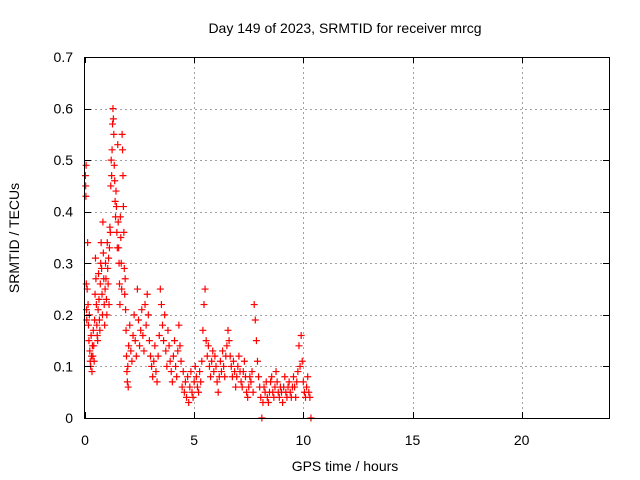  I want to click on y-tick-label: 0.1, so click(64, 366).